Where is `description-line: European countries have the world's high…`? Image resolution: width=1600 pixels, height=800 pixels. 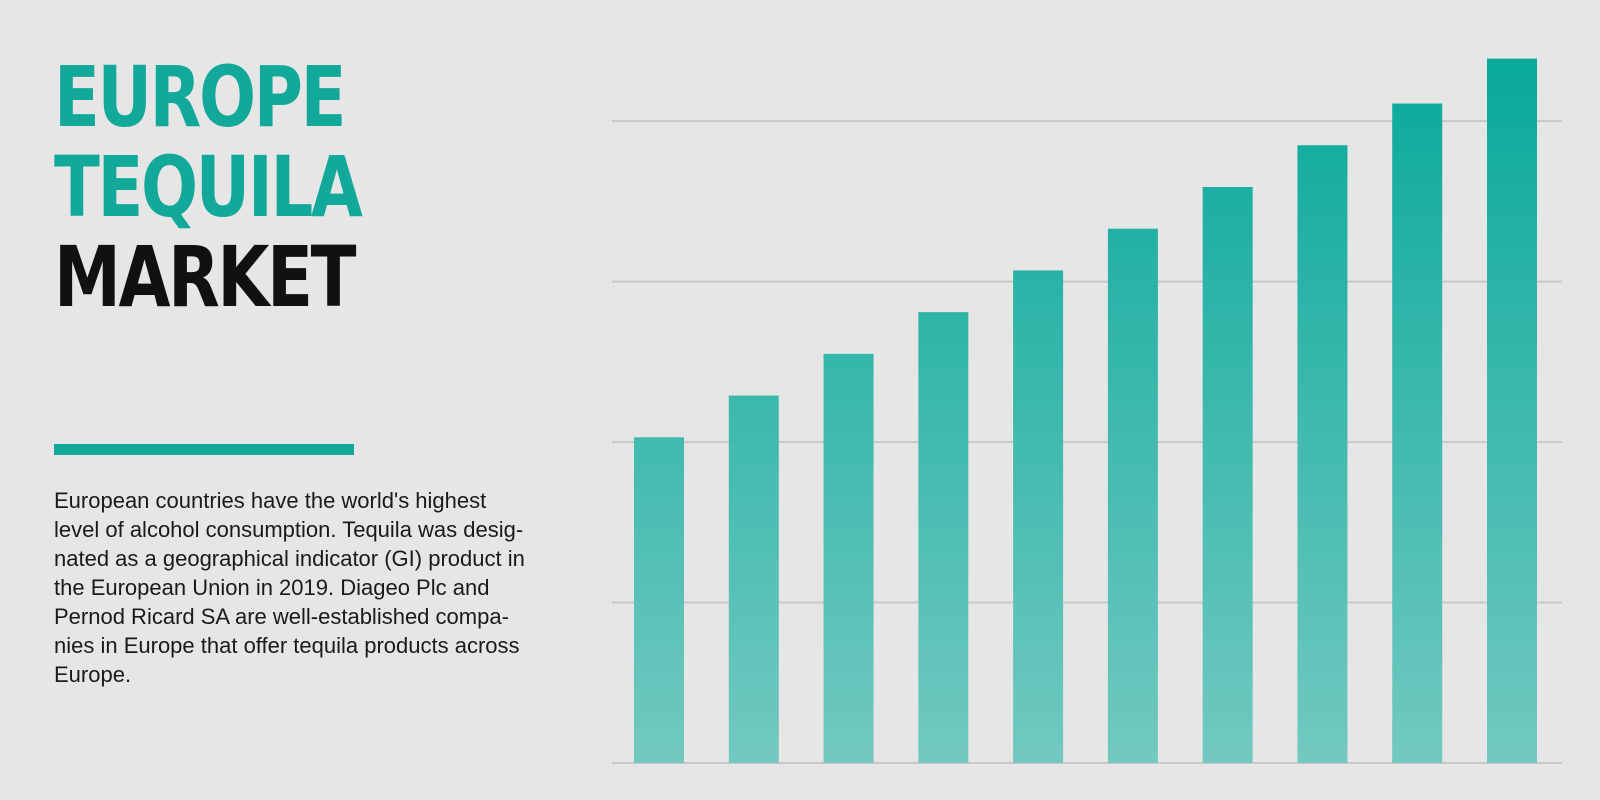
description-line: European countries have the world's high… is located at coordinates (270, 500).